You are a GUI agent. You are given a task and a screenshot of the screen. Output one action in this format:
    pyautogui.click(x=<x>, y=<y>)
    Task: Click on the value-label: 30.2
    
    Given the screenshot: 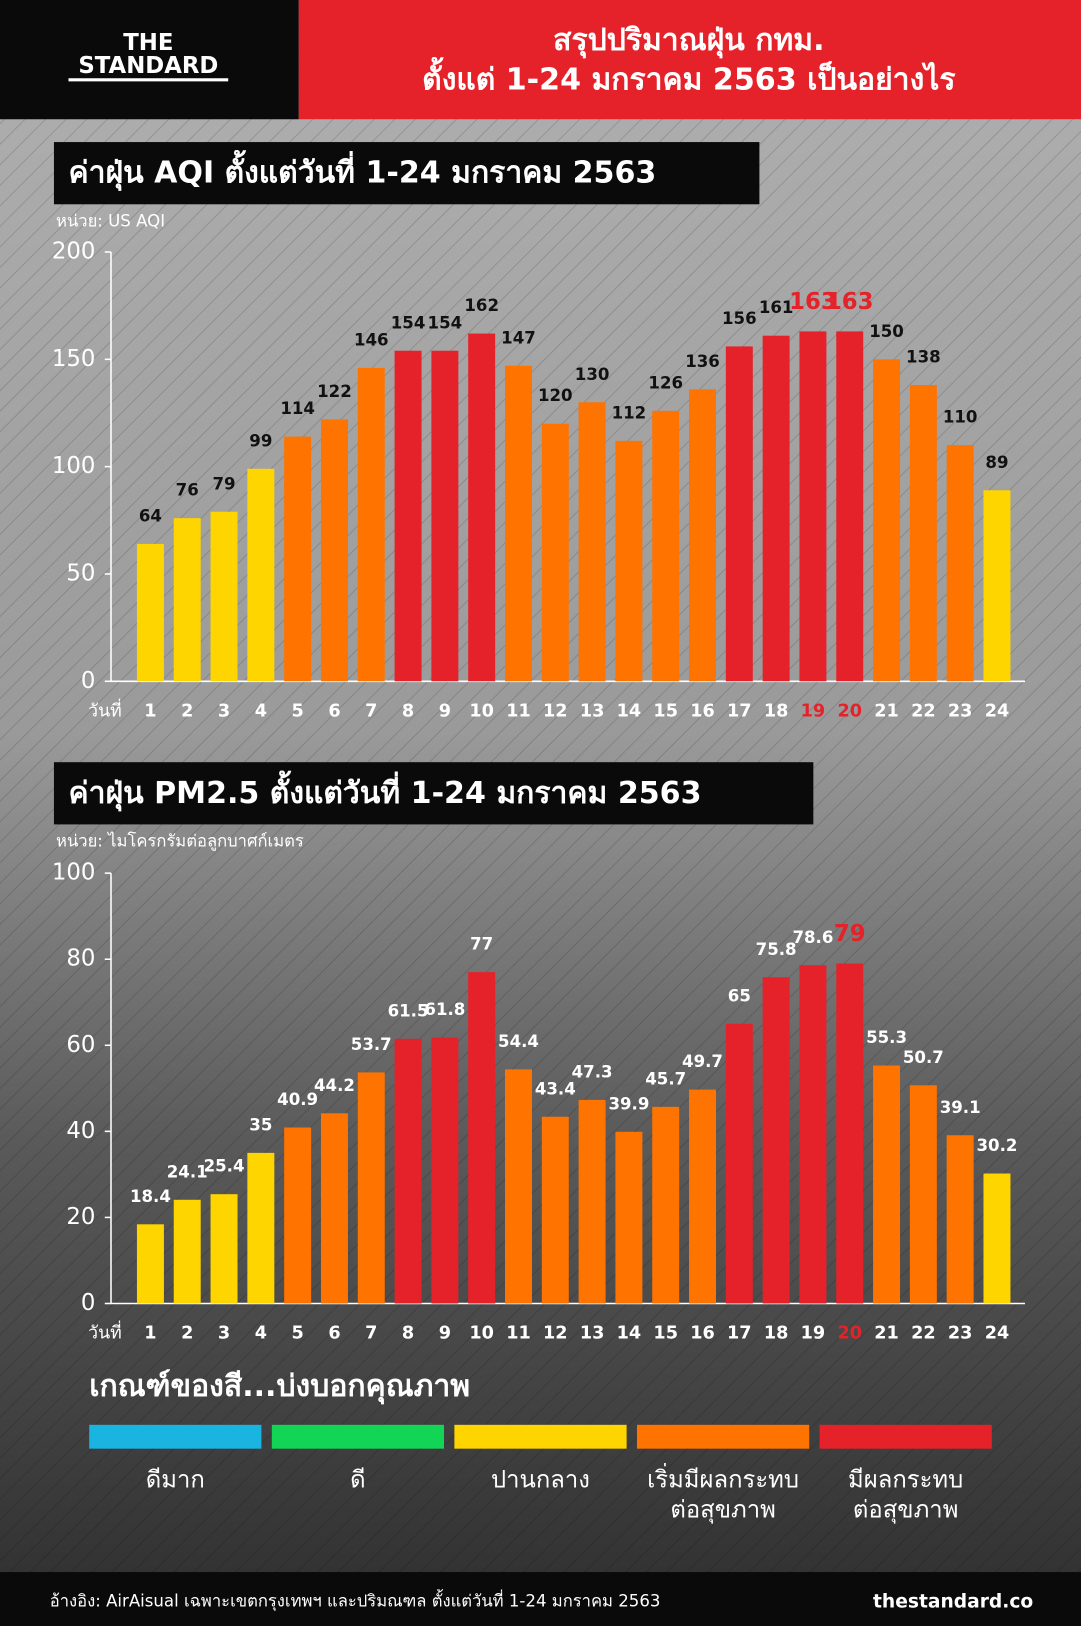 What is the action you would take?
    pyautogui.click(x=997, y=1145)
    